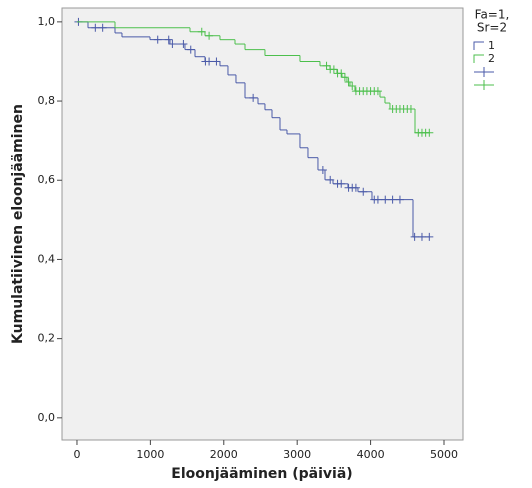 The image size is (532, 488). Describe the element at coordinates (224, 454) in the screenshot. I see `x-tick-label: 2000` at that location.